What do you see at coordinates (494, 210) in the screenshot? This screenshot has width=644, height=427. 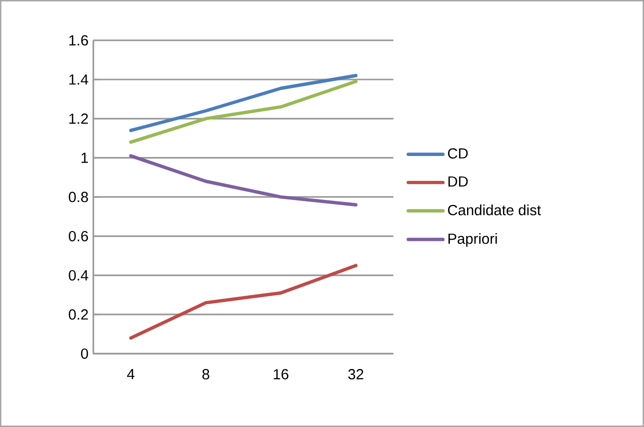 I see `legend-label: Candidate dist` at bounding box center [494, 210].